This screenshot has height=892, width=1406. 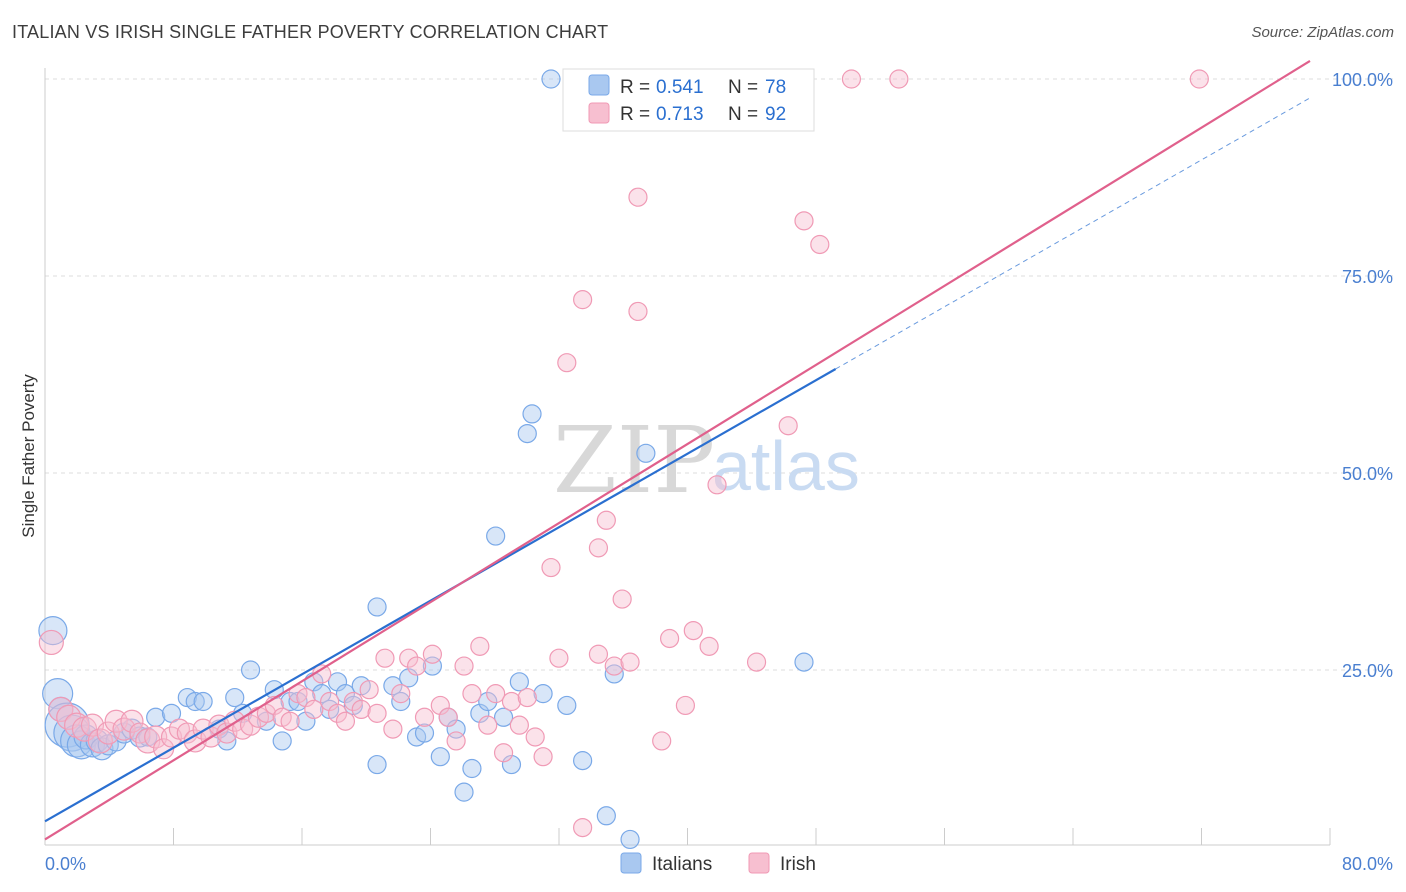 What do you see at coordinates (687, 836) in the screenshot?
I see `x-axis-ticks` at bounding box center [687, 836].